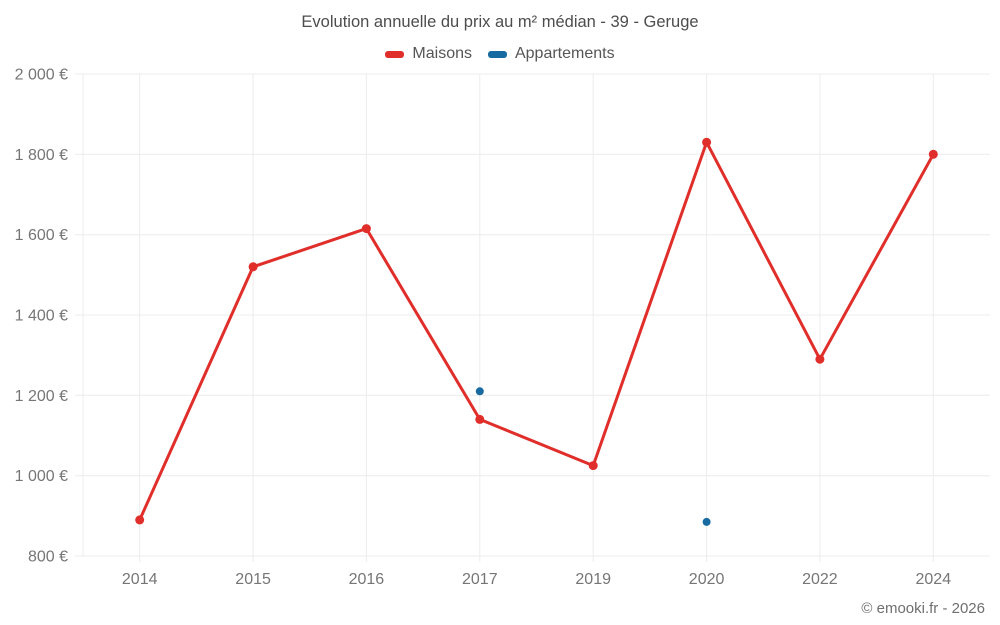 Image resolution: width=1000 pixels, height=625 pixels. What do you see at coordinates (41, 155) in the screenshot?
I see `y-tick-label: 1 800 €` at bounding box center [41, 155].